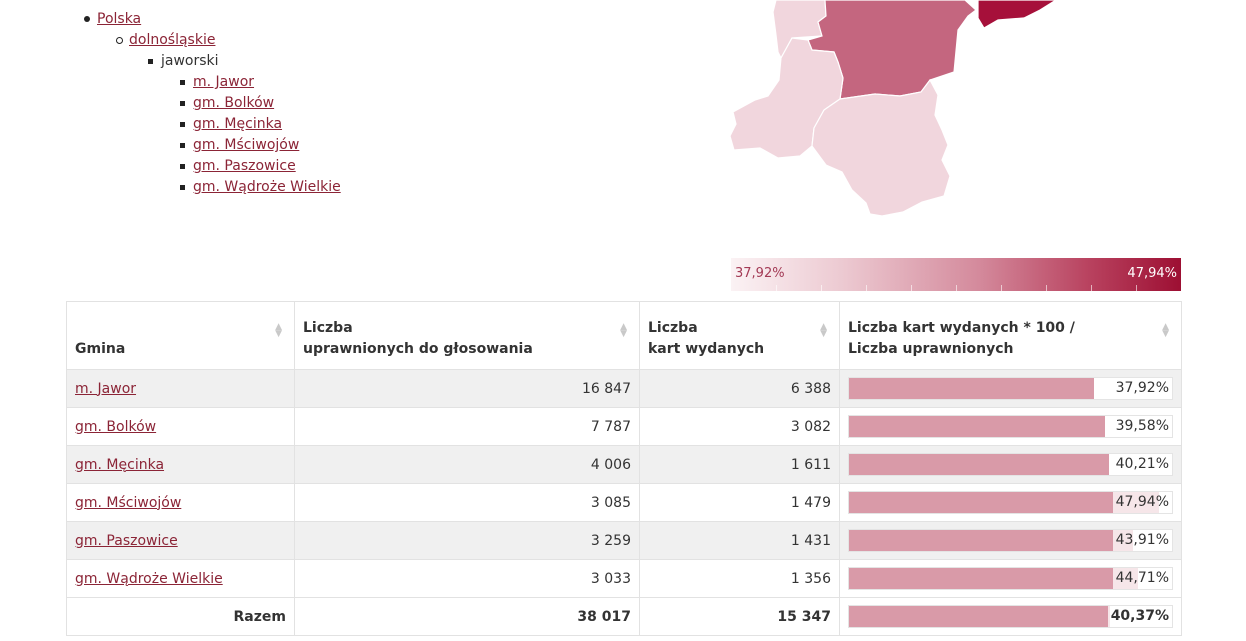  Describe the element at coordinates (87, 19) in the screenshot. I see `bullet-disc-icon` at that location.